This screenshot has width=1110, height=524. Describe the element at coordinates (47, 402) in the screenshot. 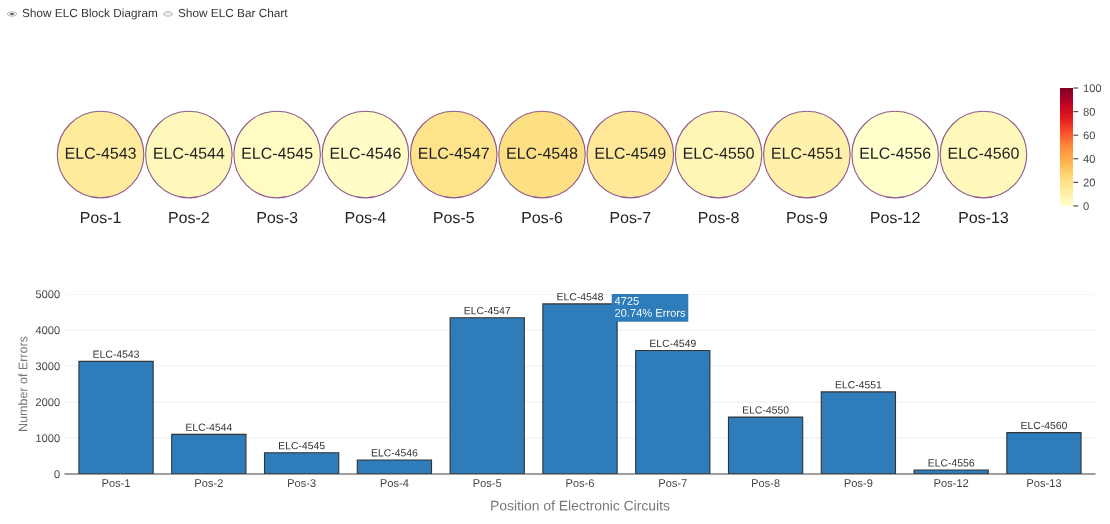

I see `y-tick-label: 2000` at that location.